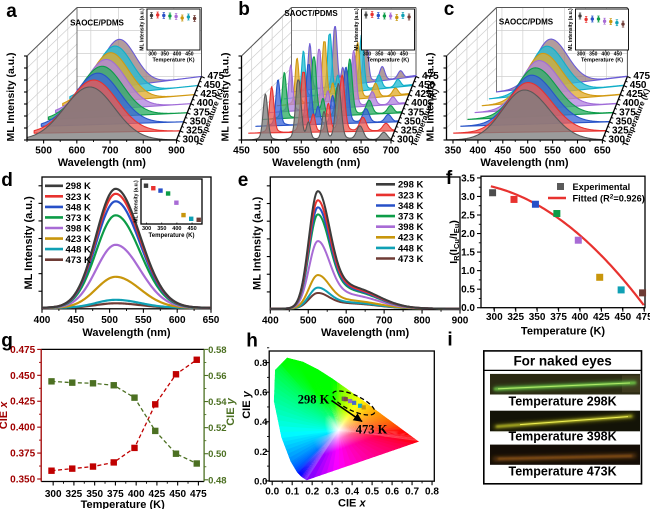 The image size is (650, 509). What do you see at coordinates (217, 480) in the screenshot?
I see `svg-text: 0.48` at bounding box center [217, 480].